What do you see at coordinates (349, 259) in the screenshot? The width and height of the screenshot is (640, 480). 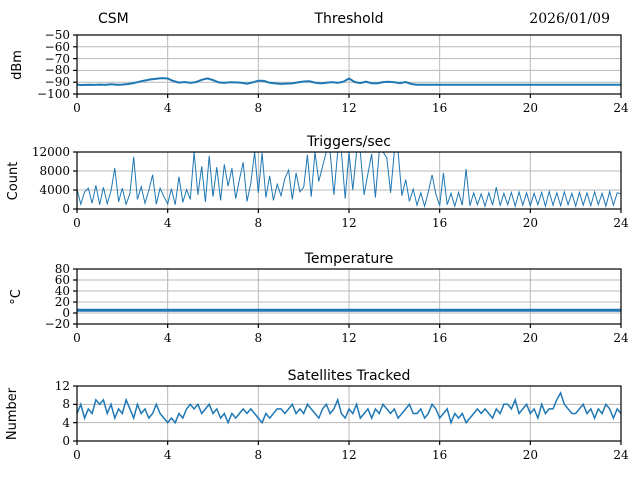 I see `panel3-title: Temperature` at bounding box center [349, 259].